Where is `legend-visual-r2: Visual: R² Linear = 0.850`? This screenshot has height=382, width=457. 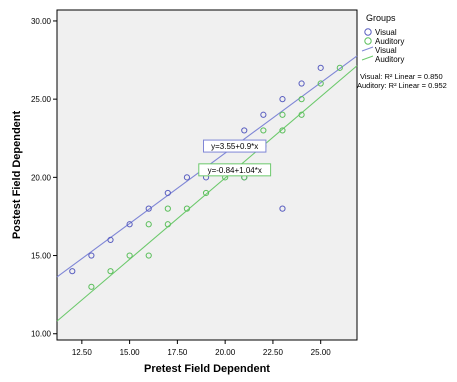
legend-visual-r2: Visual: R² Linear = 0.850 is located at coordinates (401, 76).